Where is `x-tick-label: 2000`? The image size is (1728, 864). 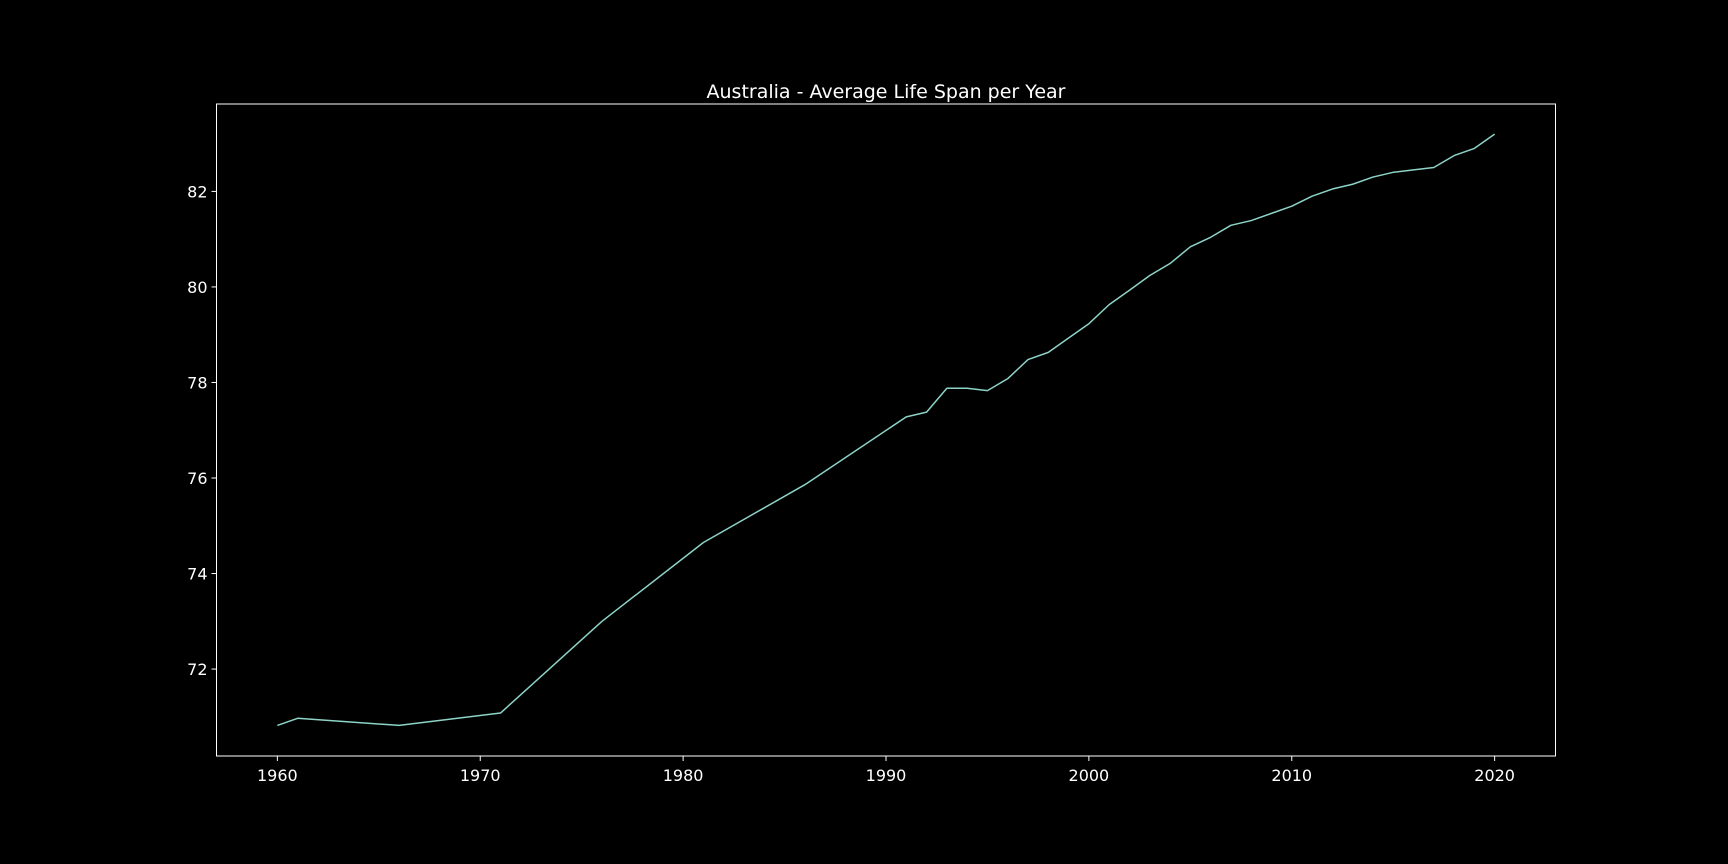
x-tick-label: 2000 is located at coordinates (1089, 775).